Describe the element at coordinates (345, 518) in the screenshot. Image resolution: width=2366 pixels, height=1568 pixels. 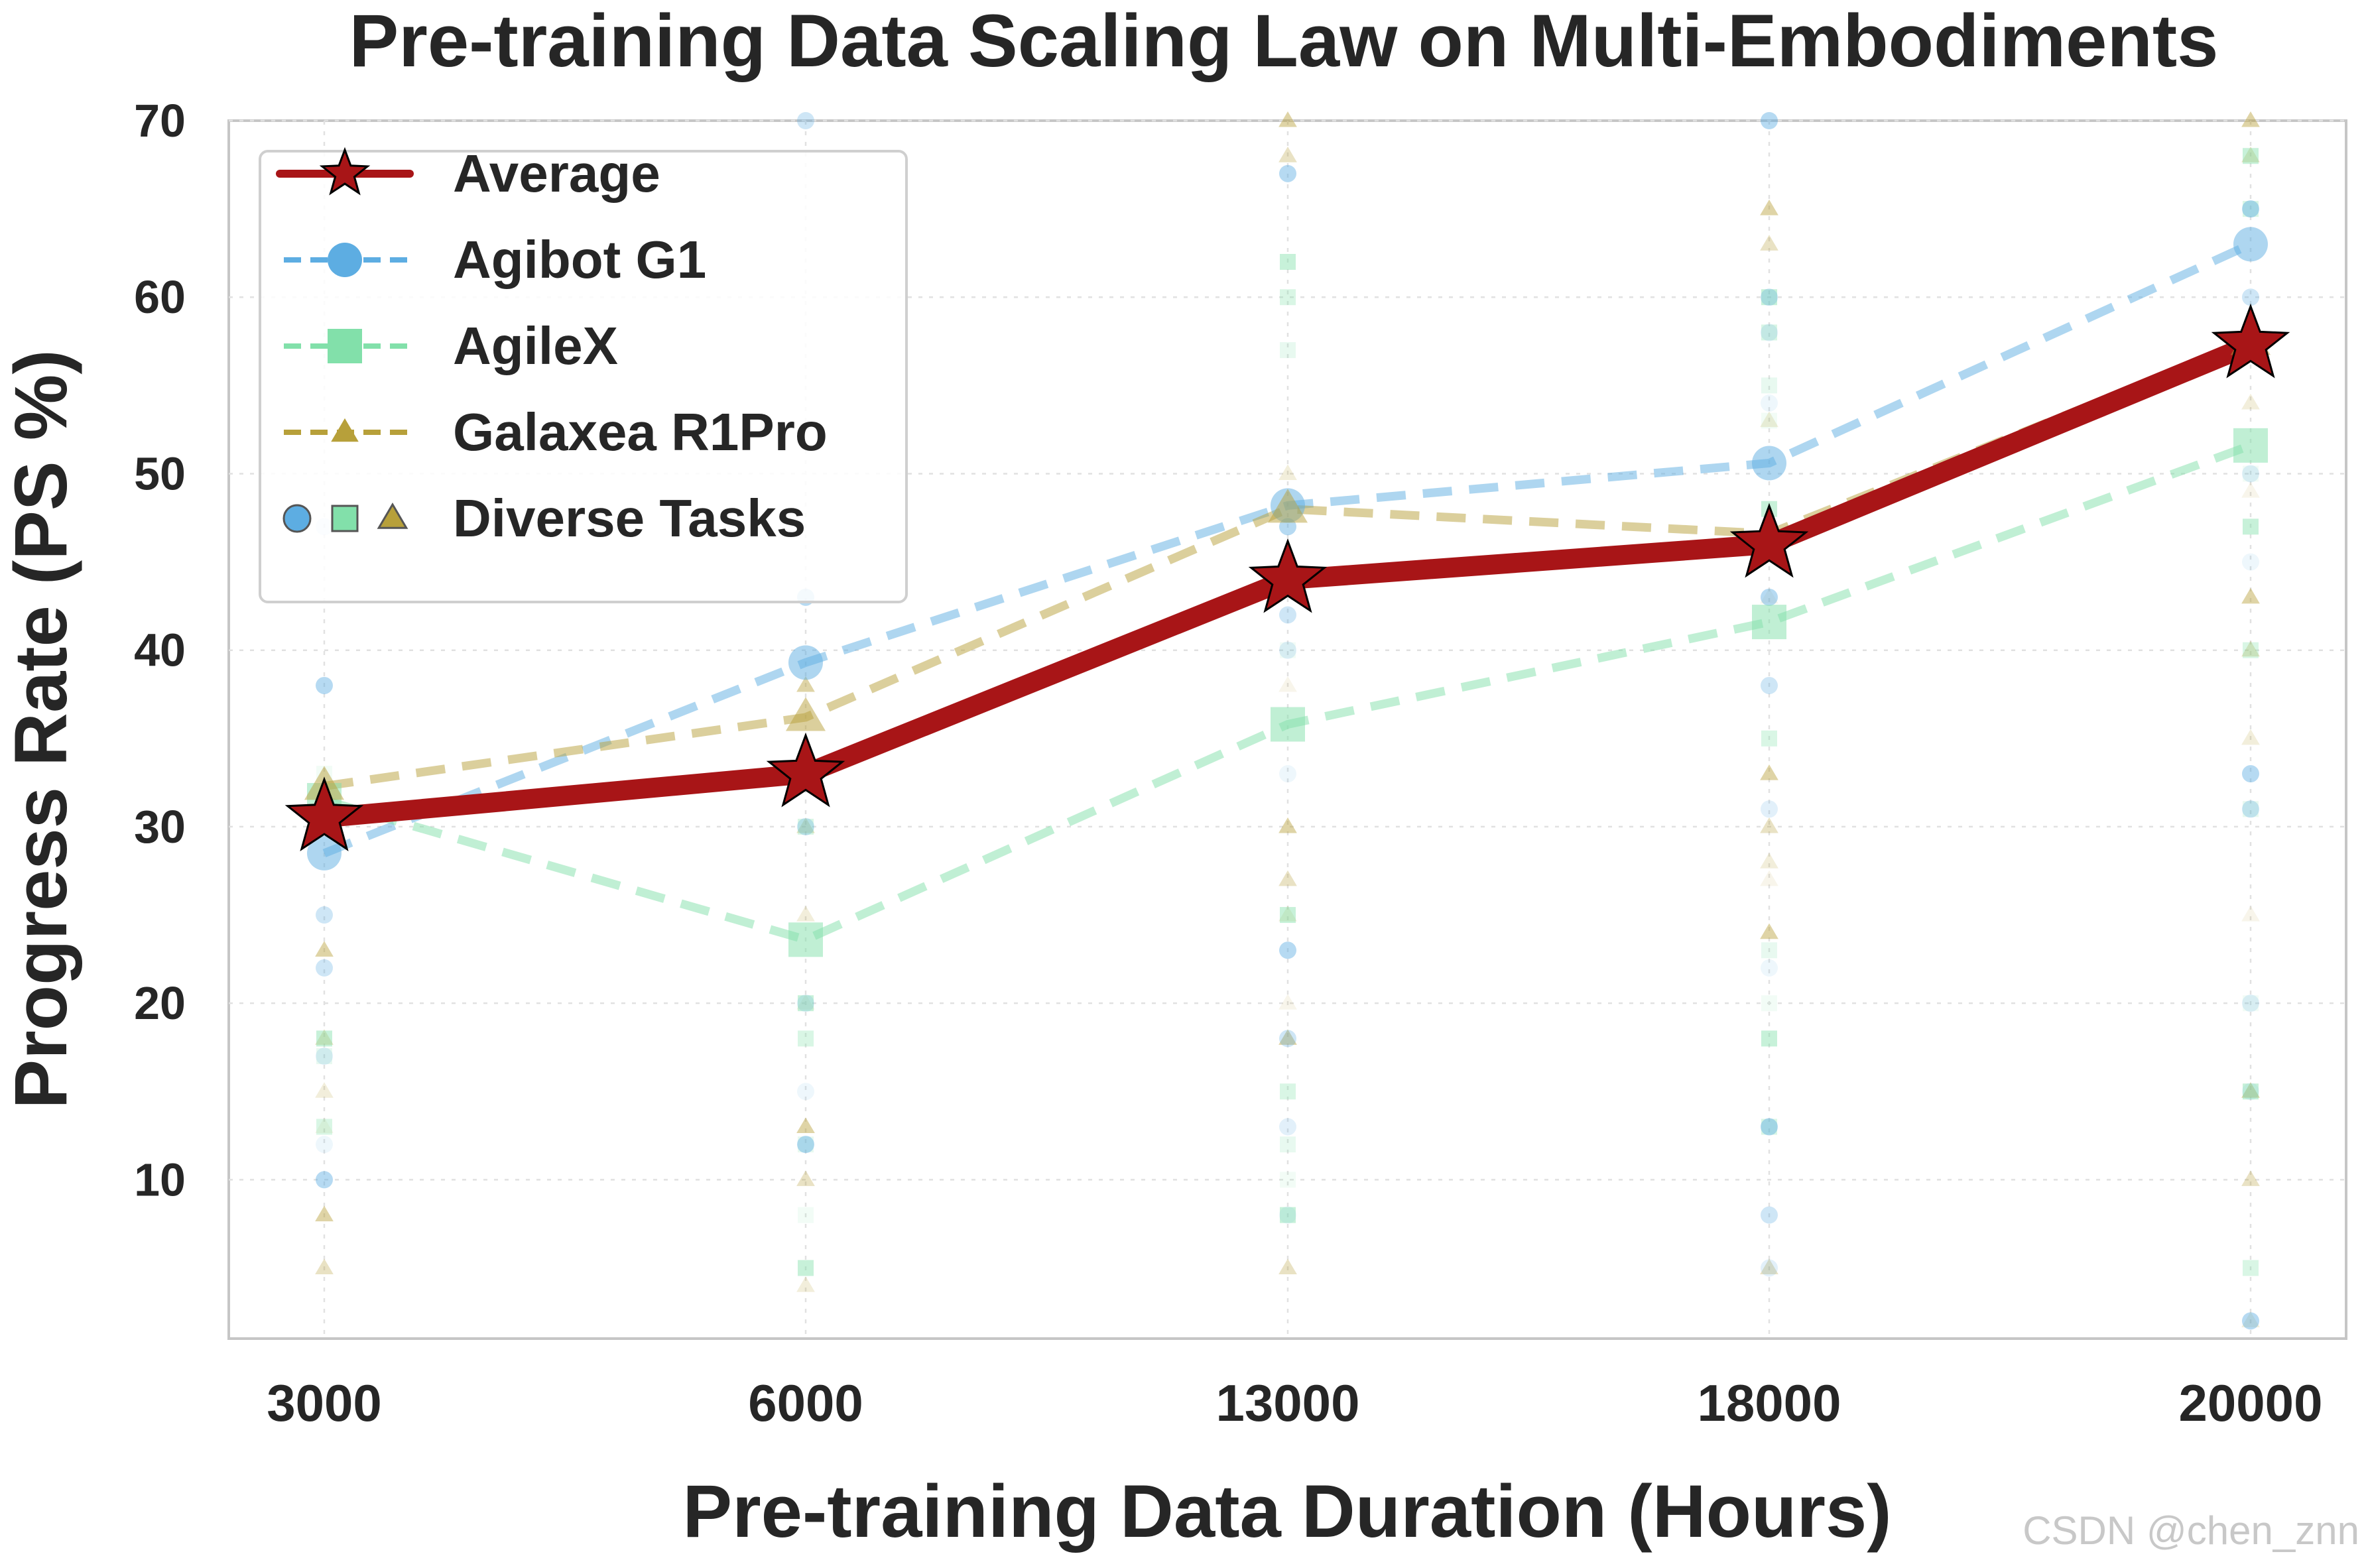
I see `legend-task-square-icon` at that location.